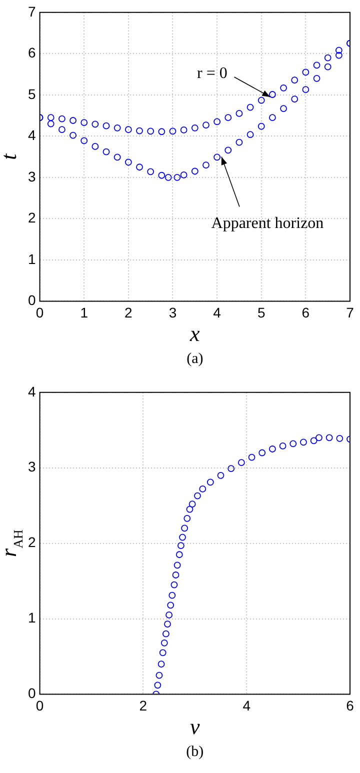  I want to click on y-tick-label: 7, so click(32, 11).